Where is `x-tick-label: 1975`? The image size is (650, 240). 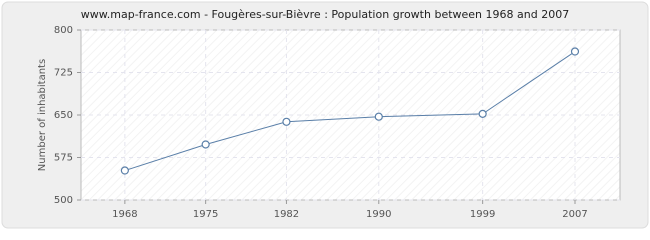 x-tick-label: 1975 is located at coordinates (205, 214).